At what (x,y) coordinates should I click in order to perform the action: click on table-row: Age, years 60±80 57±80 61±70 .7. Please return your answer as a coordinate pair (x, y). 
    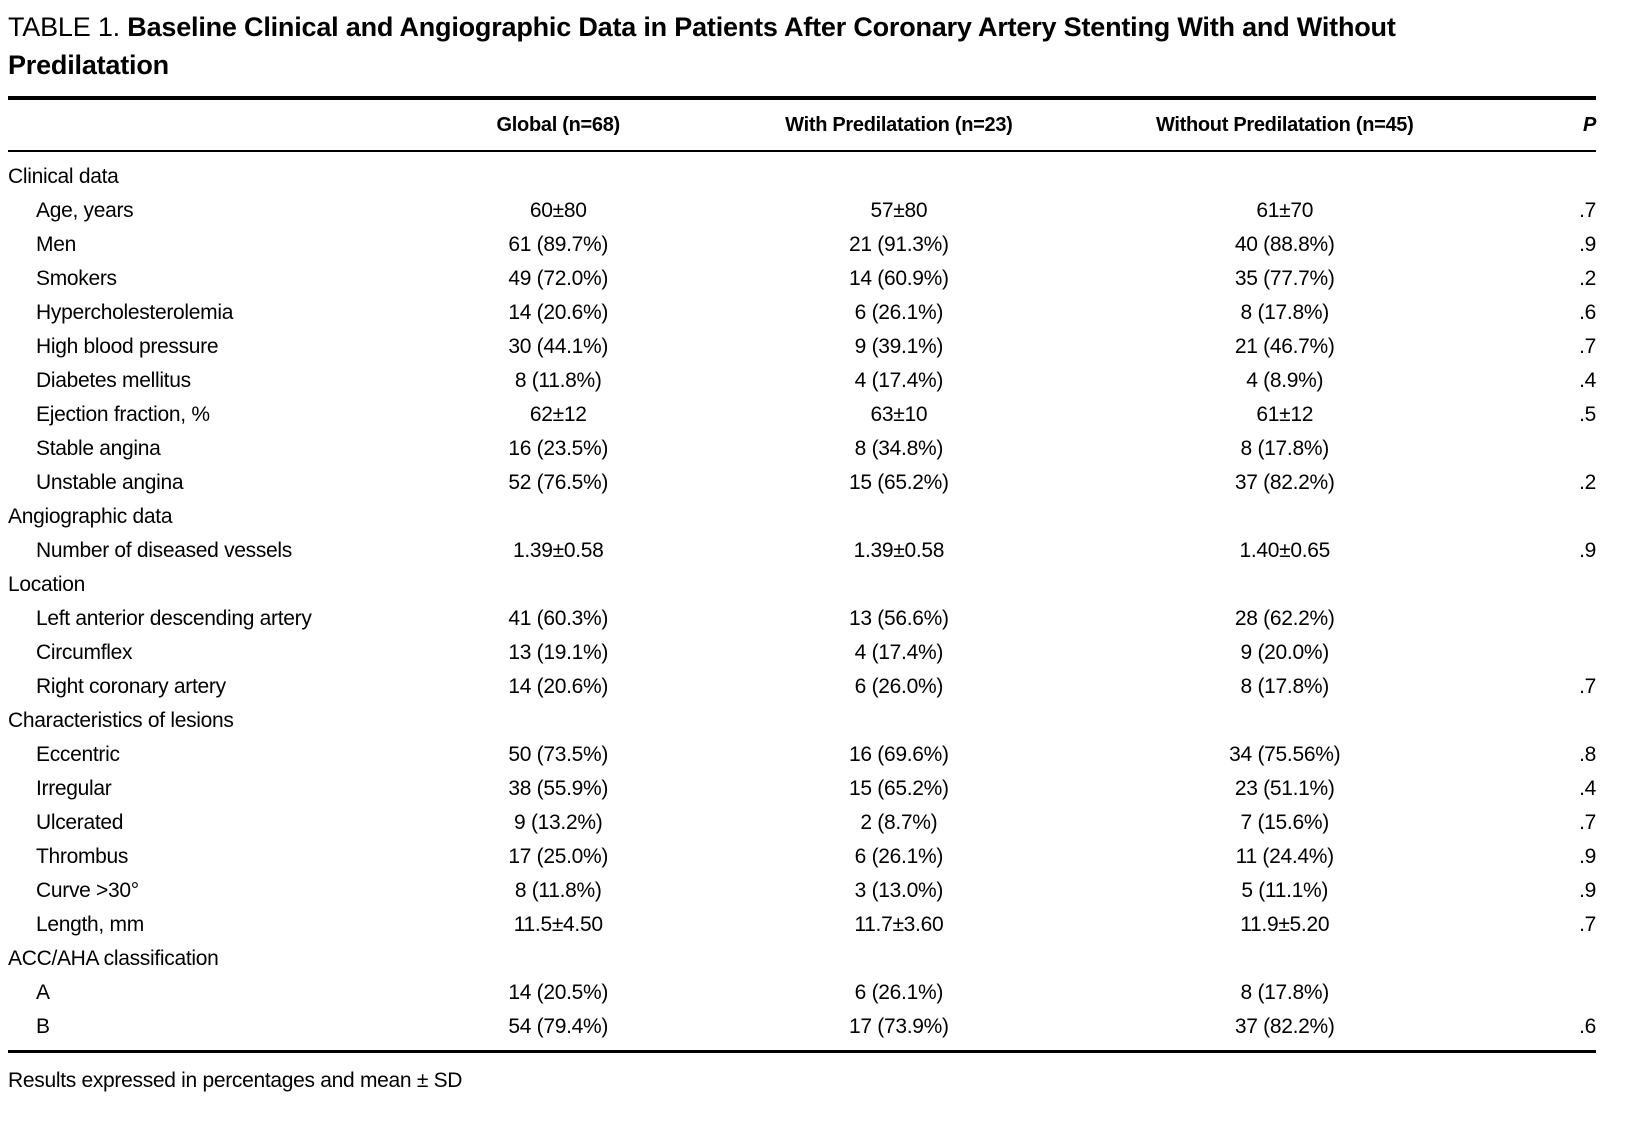
    Looking at the image, I should click on (802, 211).